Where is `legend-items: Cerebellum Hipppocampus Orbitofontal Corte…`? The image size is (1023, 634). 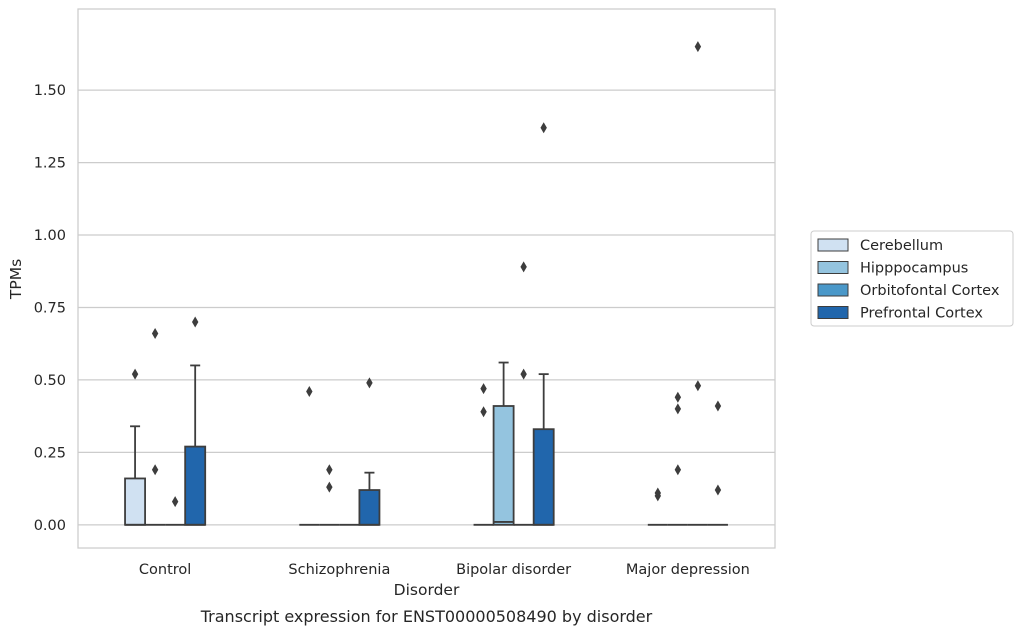 legend-items: Cerebellum Hipppocampus Orbitofontal Corte… is located at coordinates (908, 280).